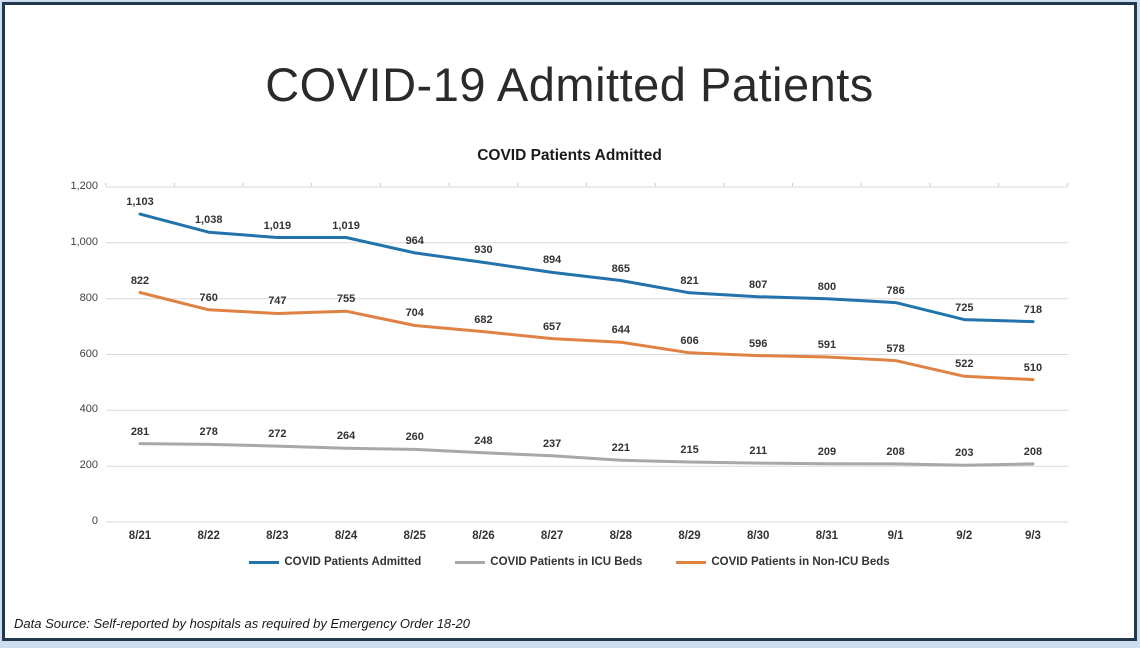 This screenshot has width=1140, height=648. What do you see at coordinates (88, 465) in the screenshot?
I see `y-axis-label: 200` at bounding box center [88, 465].